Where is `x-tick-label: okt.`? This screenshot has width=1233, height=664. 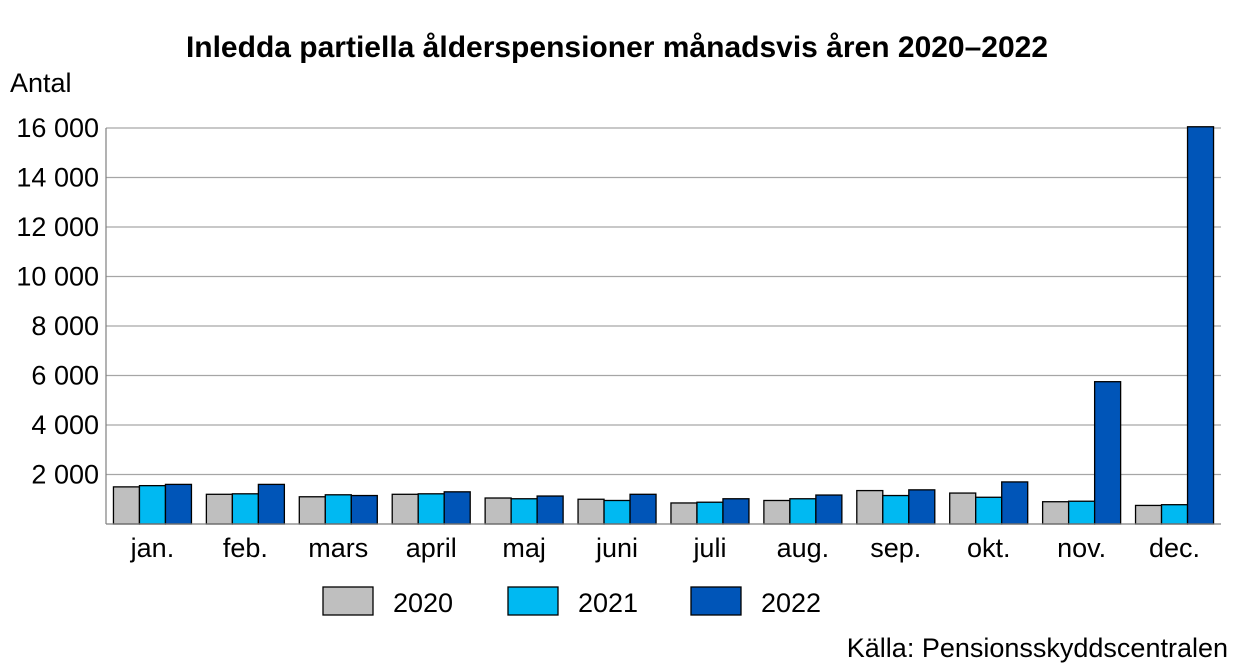 x-tick-label: okt. is located at coordinates (989, 548).